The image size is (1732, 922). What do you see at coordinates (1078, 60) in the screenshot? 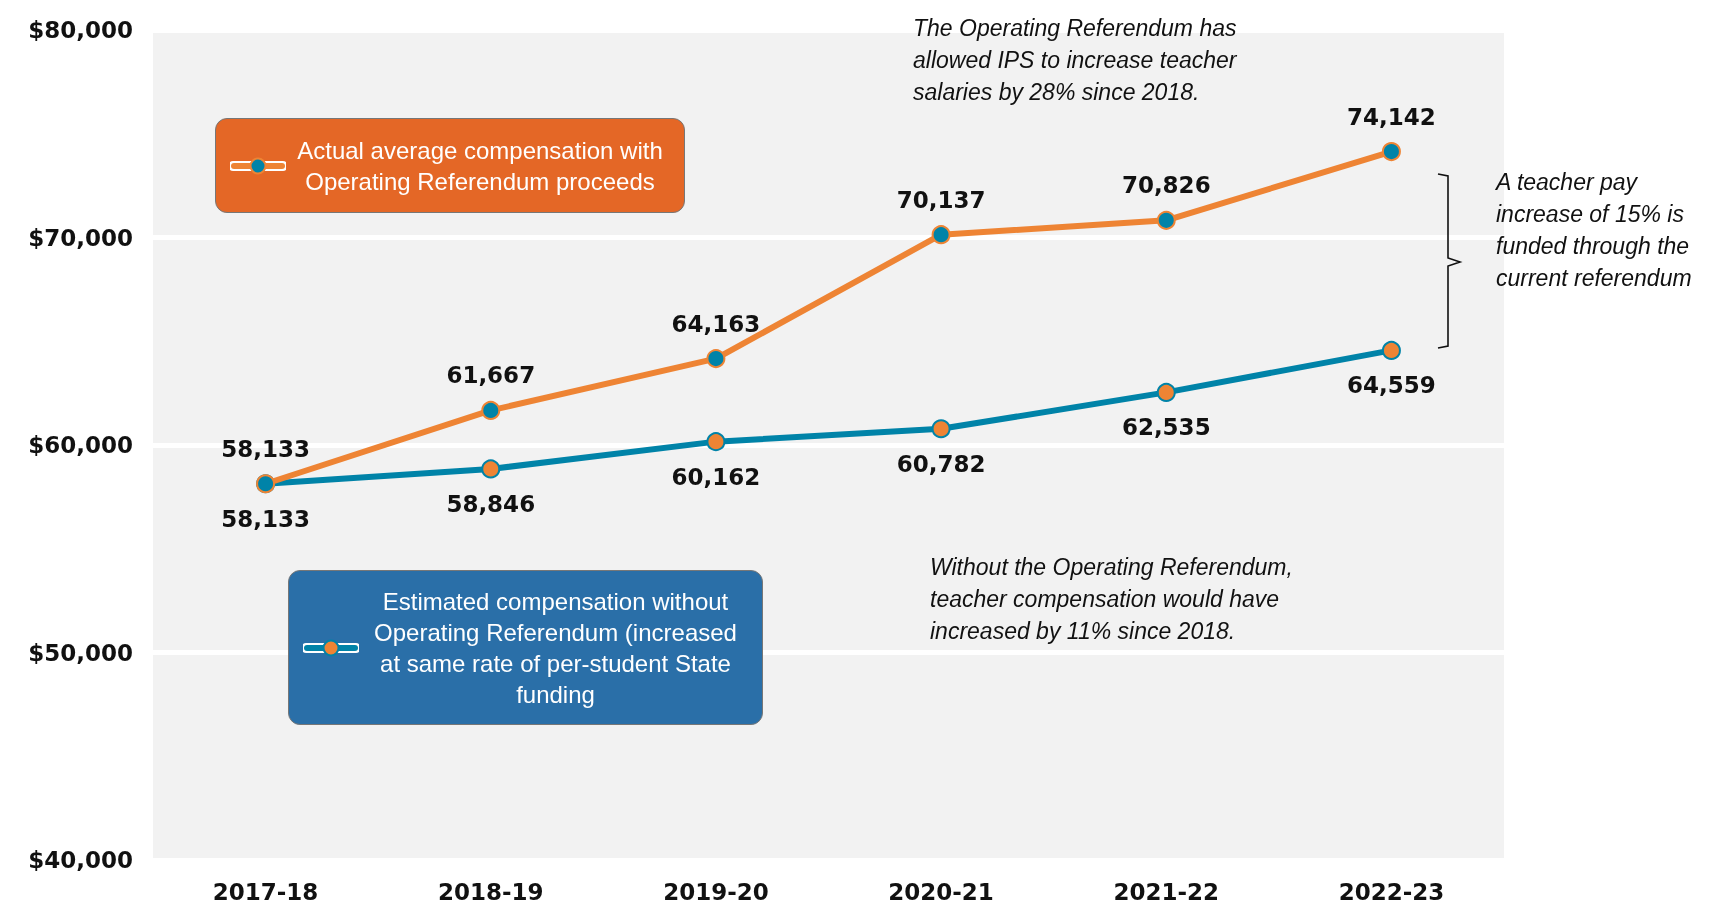
I see `annotation: The Operating Referendum has allowed IPS to increase teacher salaries by 28% since 2018.` at bounding box center [1078, 60].